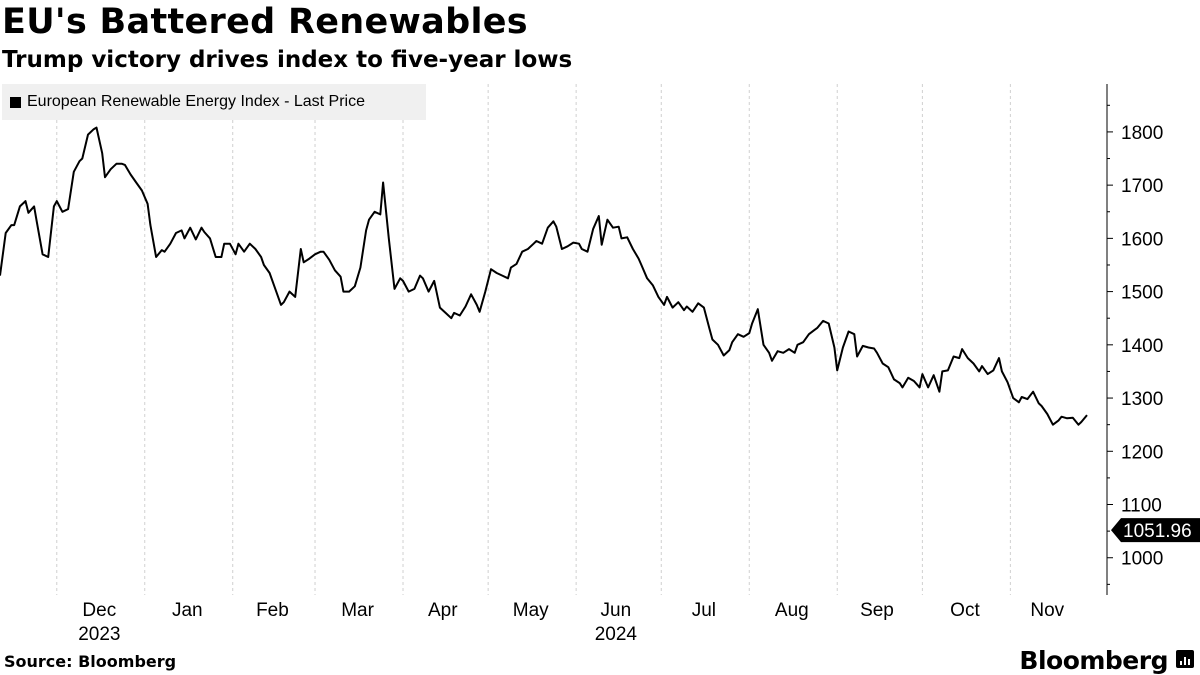 The image size is (1200, 675). What do you see at coordinates (877, 610) in the screenshot?
I see `x-tick-label-sep: Sep` at bounding box center [877, 610].